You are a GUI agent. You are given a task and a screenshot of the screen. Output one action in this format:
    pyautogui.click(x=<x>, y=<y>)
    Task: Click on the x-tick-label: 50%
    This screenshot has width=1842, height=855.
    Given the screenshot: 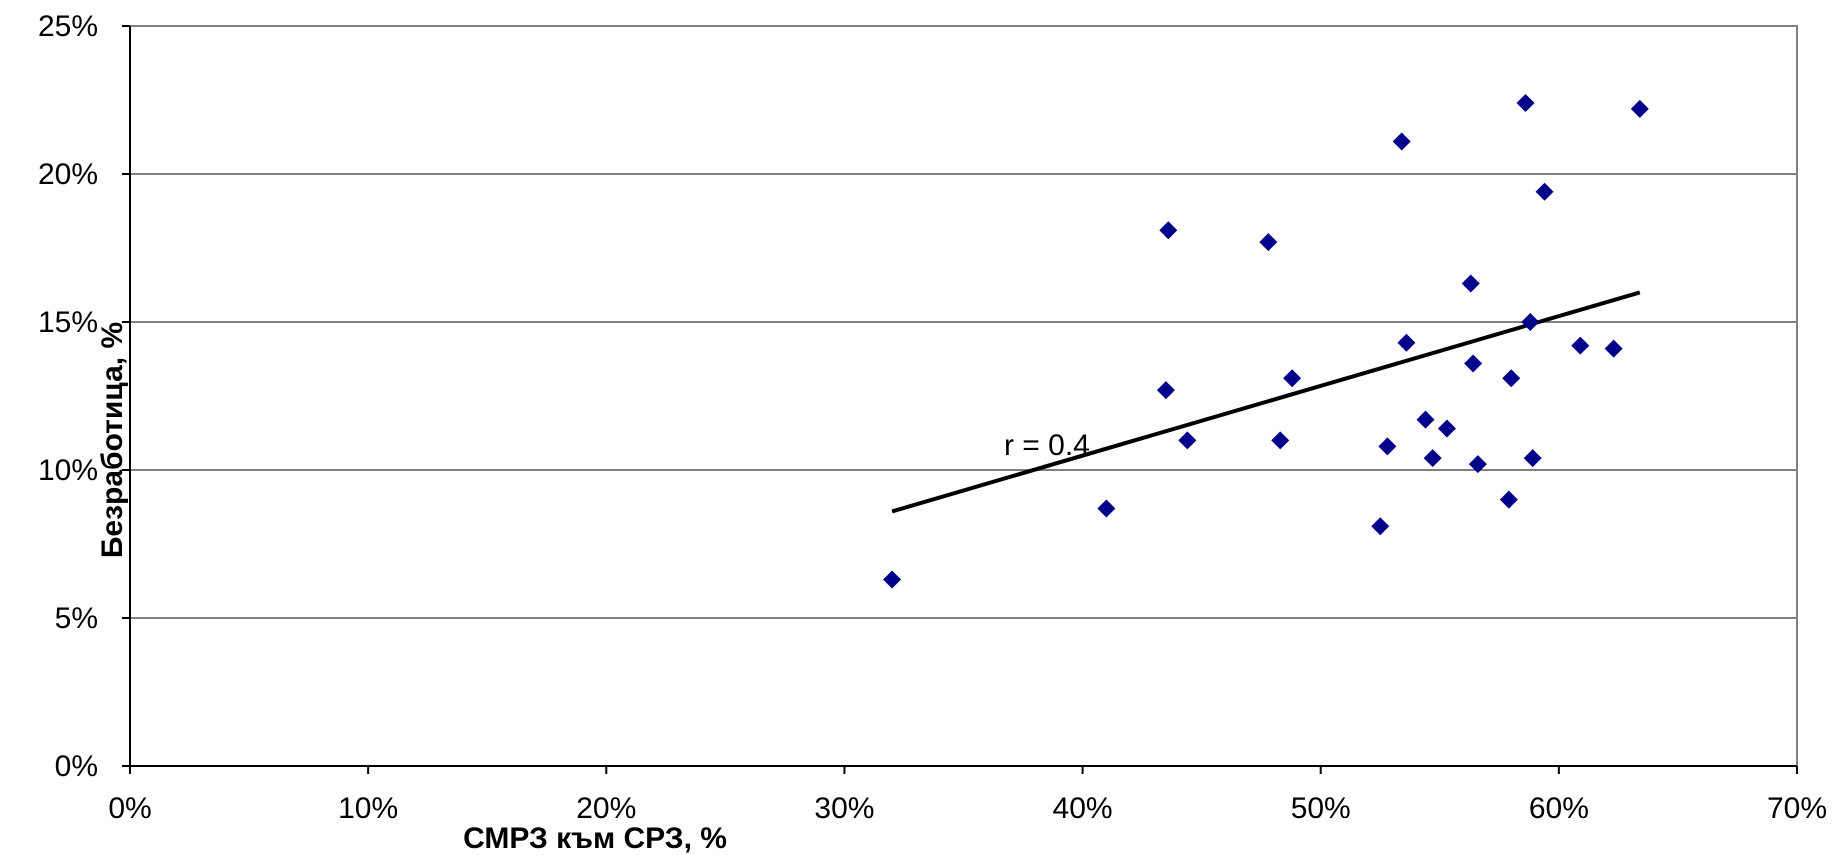 What is the action you would take?
    pyautogui.click(x=1321, y=808)
    